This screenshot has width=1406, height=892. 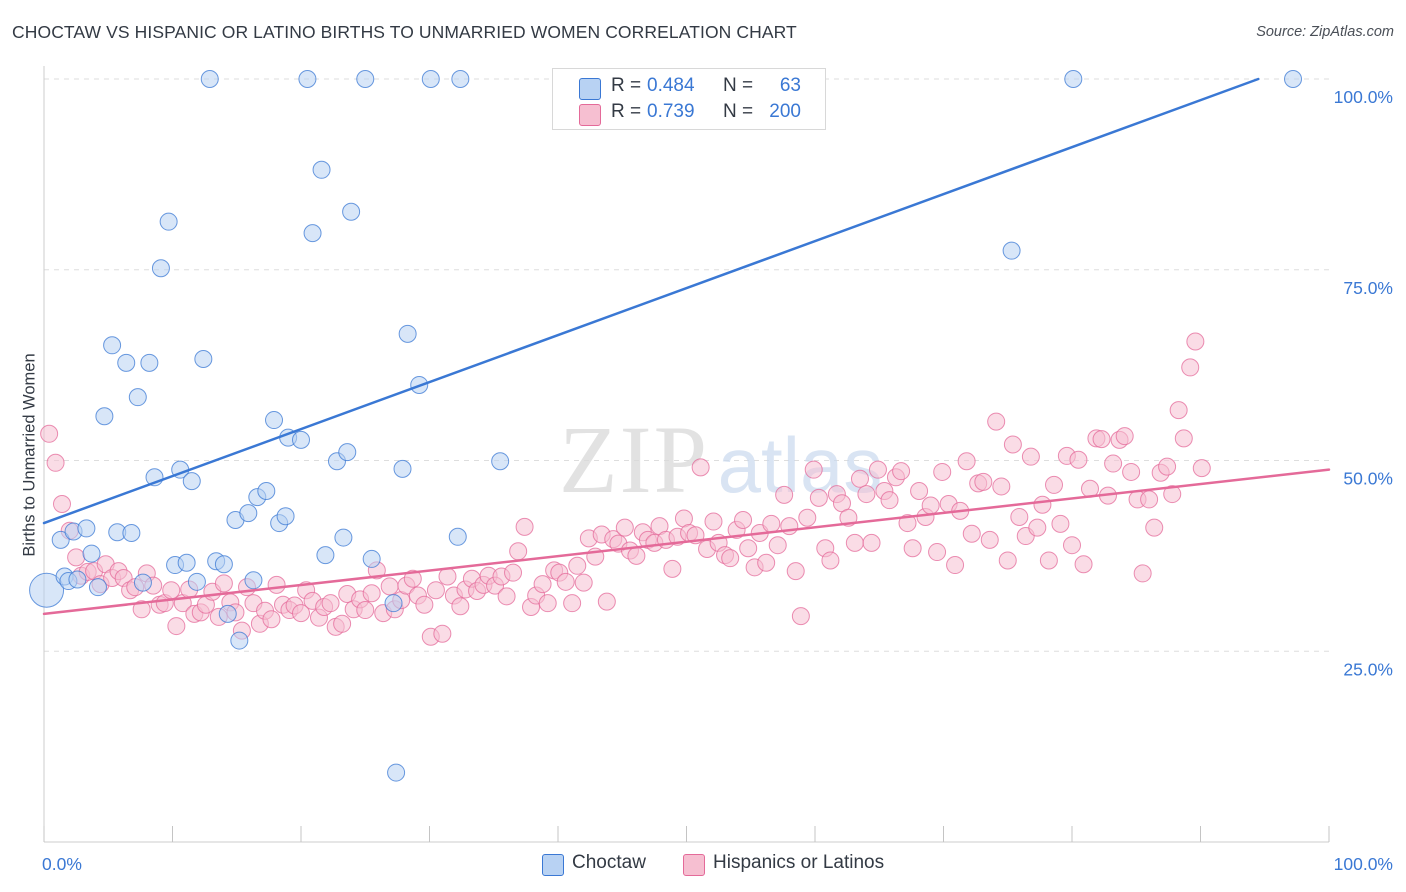 I want to click on x-tick-label: 0.0%, so click(x=62, y=864).